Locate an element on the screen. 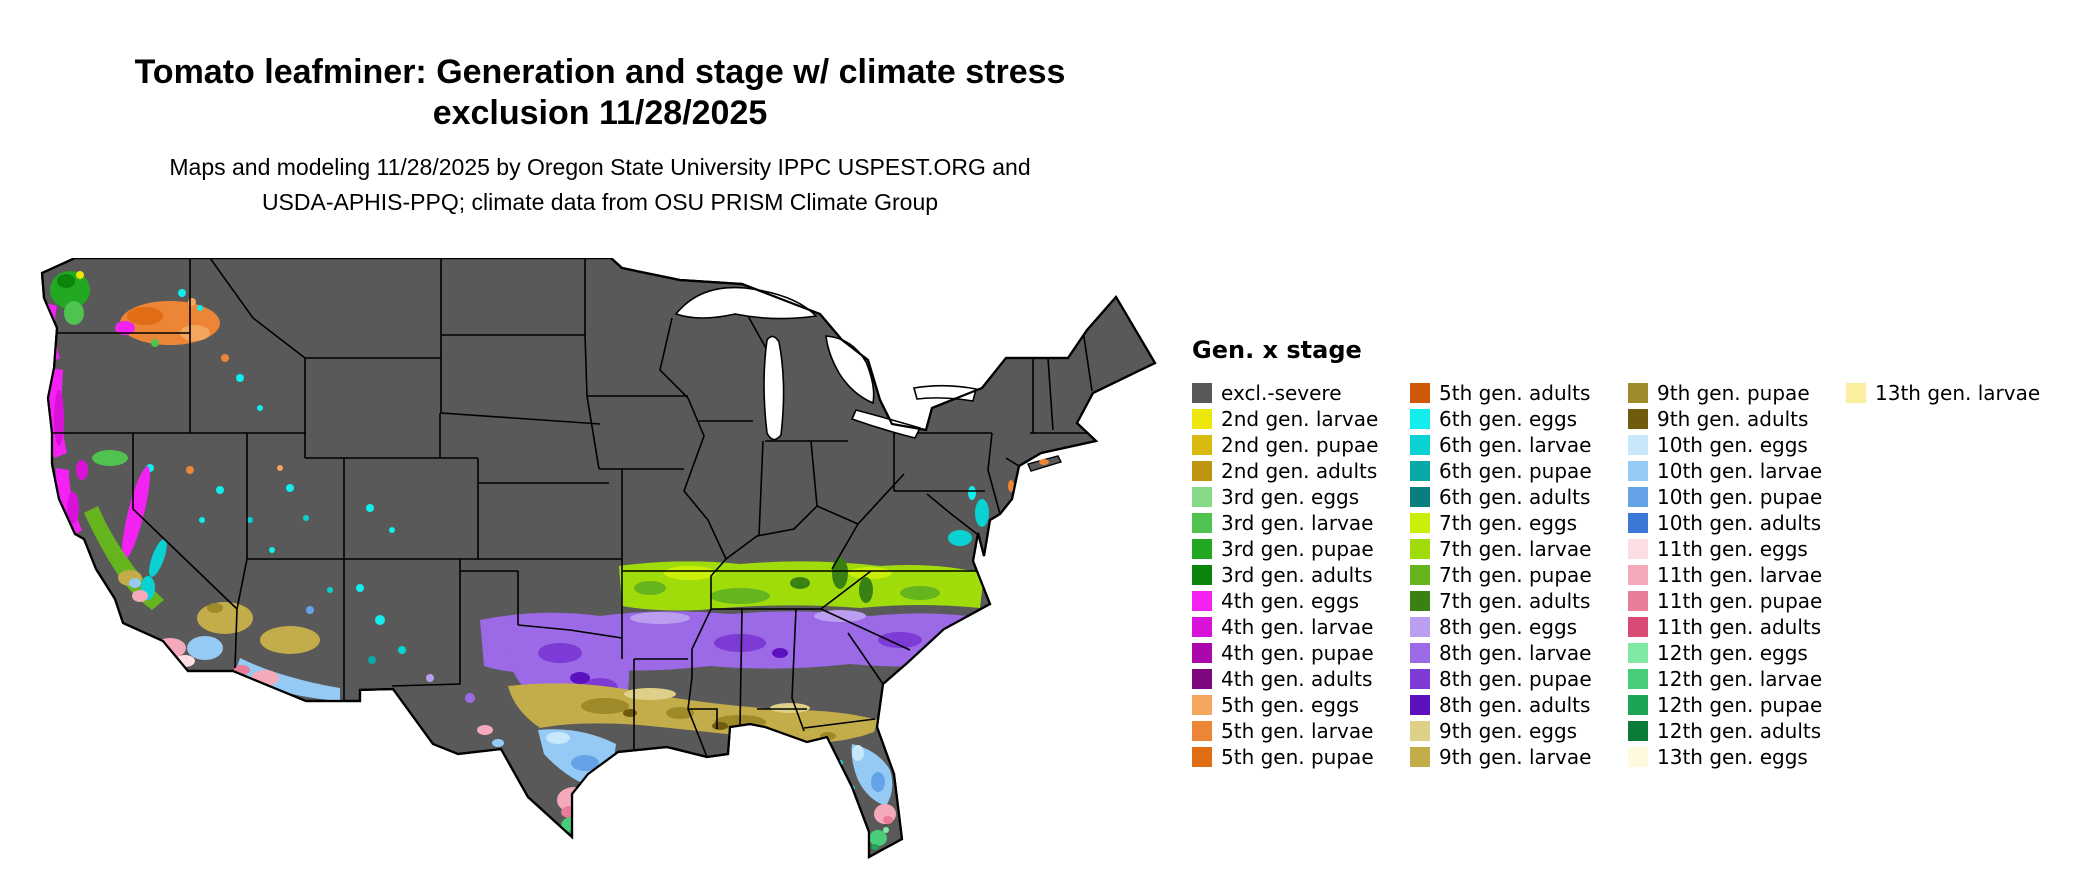  region-florida is located at coordinates (857, 786).